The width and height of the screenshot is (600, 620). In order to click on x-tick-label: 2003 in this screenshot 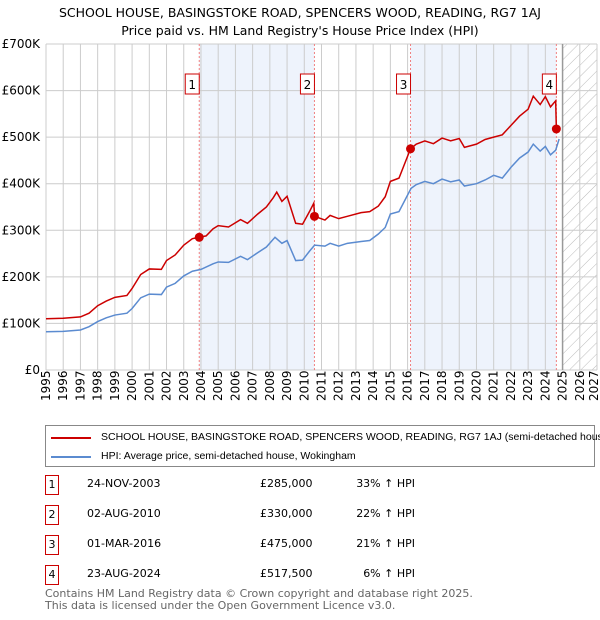, I will do `click(184, 385)`.